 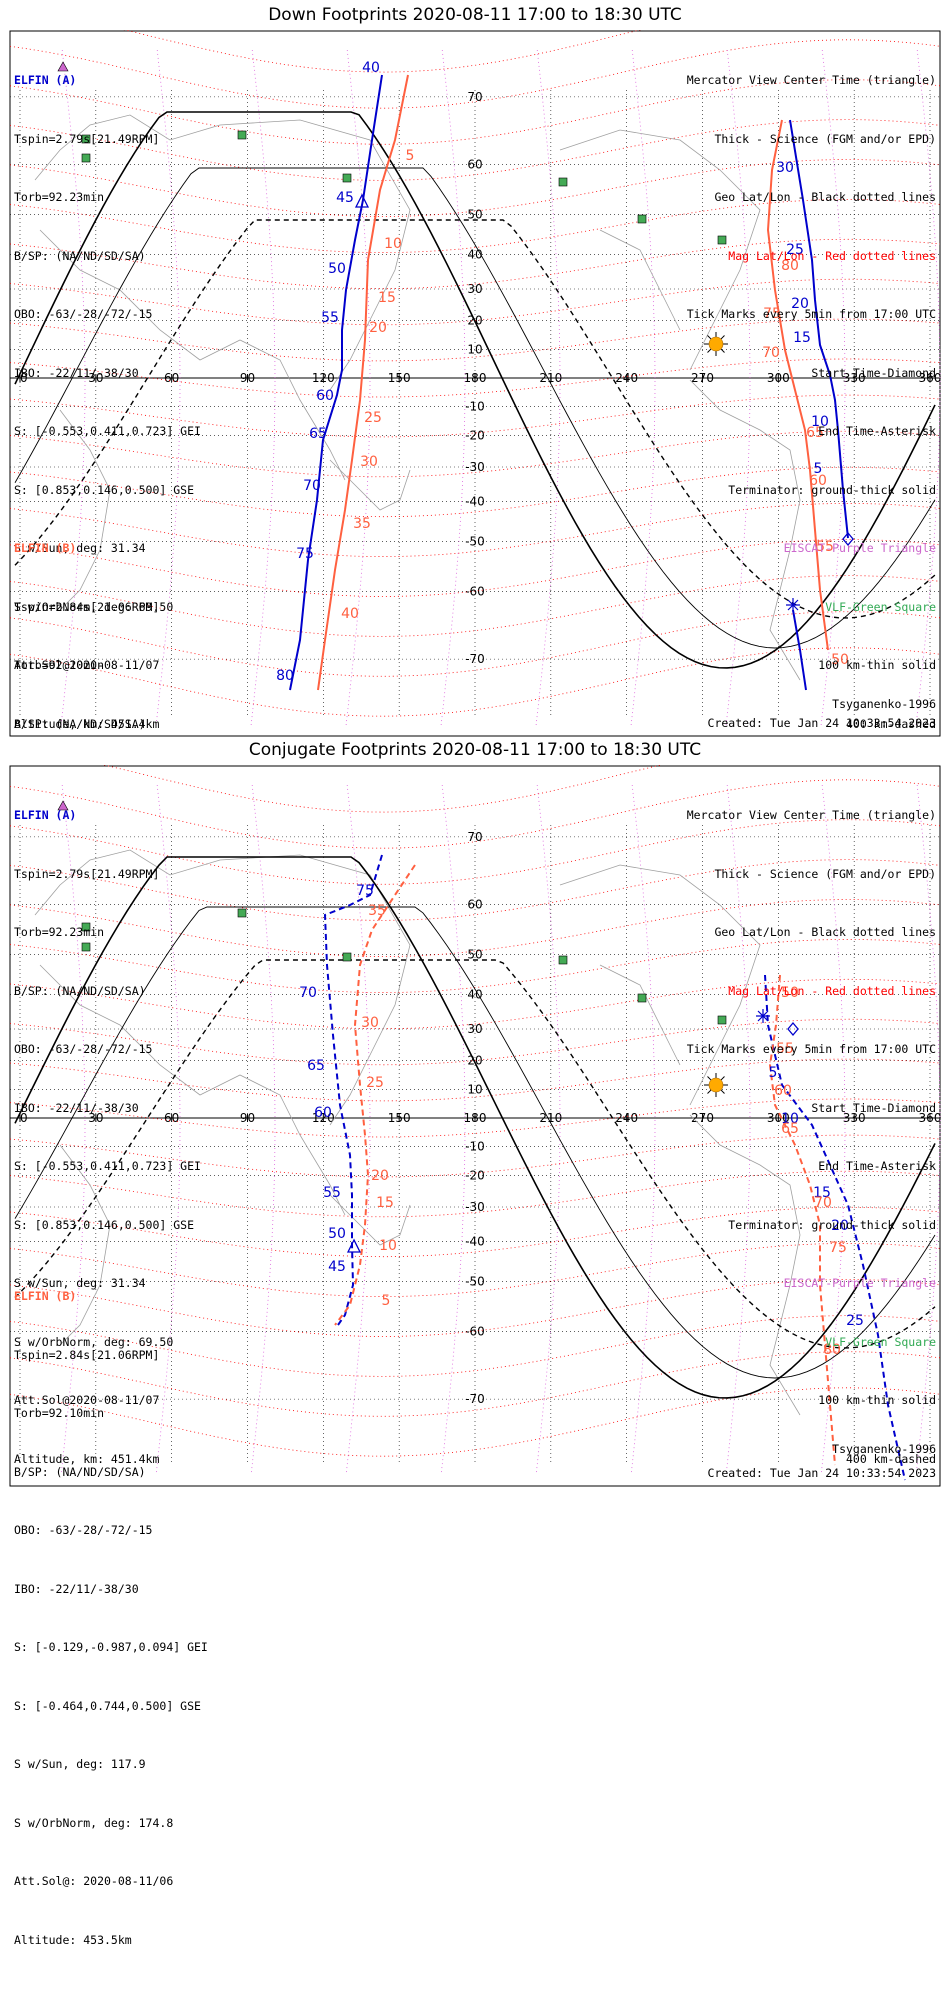 What do you see at coordinates (474, 1029) in the screenshot?
I see `lat-tick-label: 30` at bounding box center [474, 1029].